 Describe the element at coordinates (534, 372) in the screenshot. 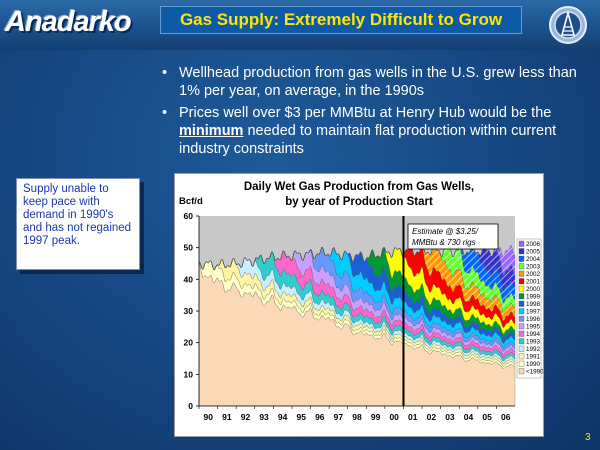

I see `legend-label-<1990: <1990` at that location.